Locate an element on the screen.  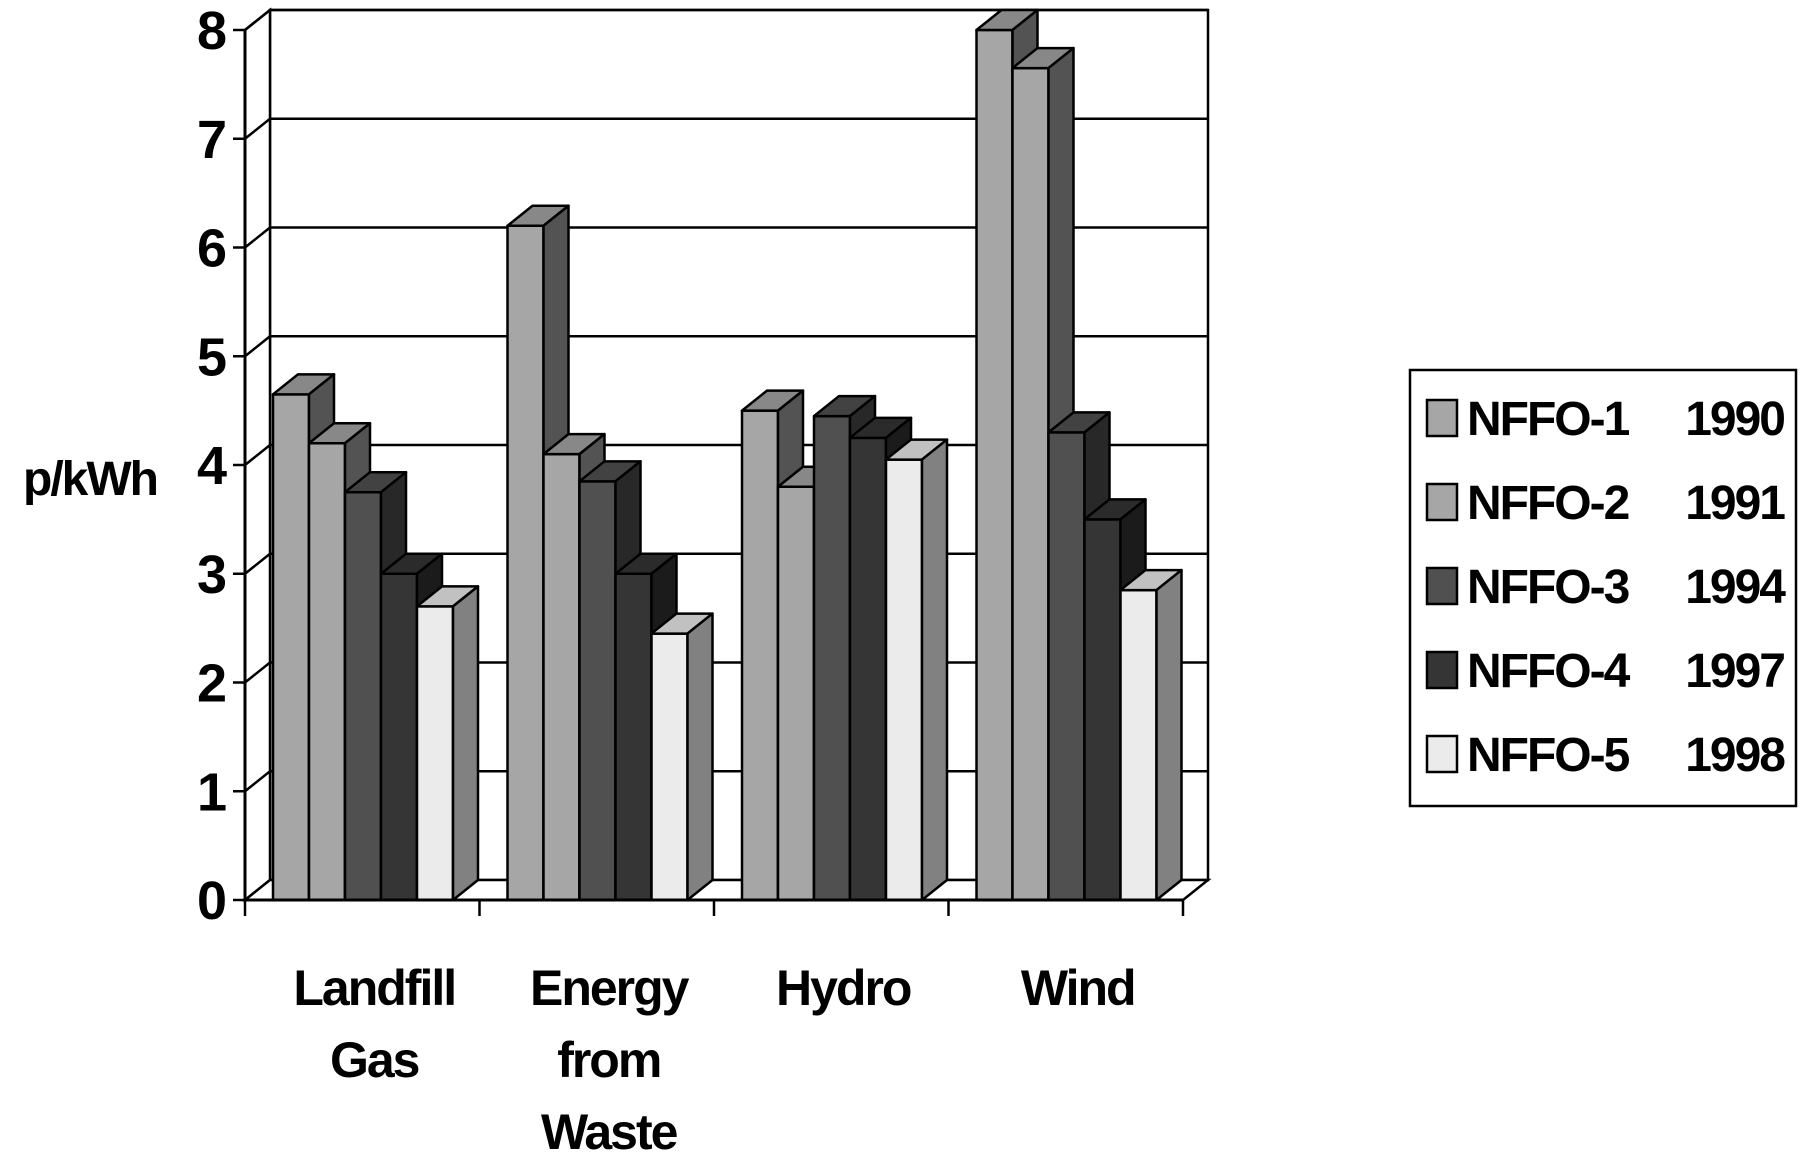
y-tick-label: 2 is located at coordinates (211, 684).